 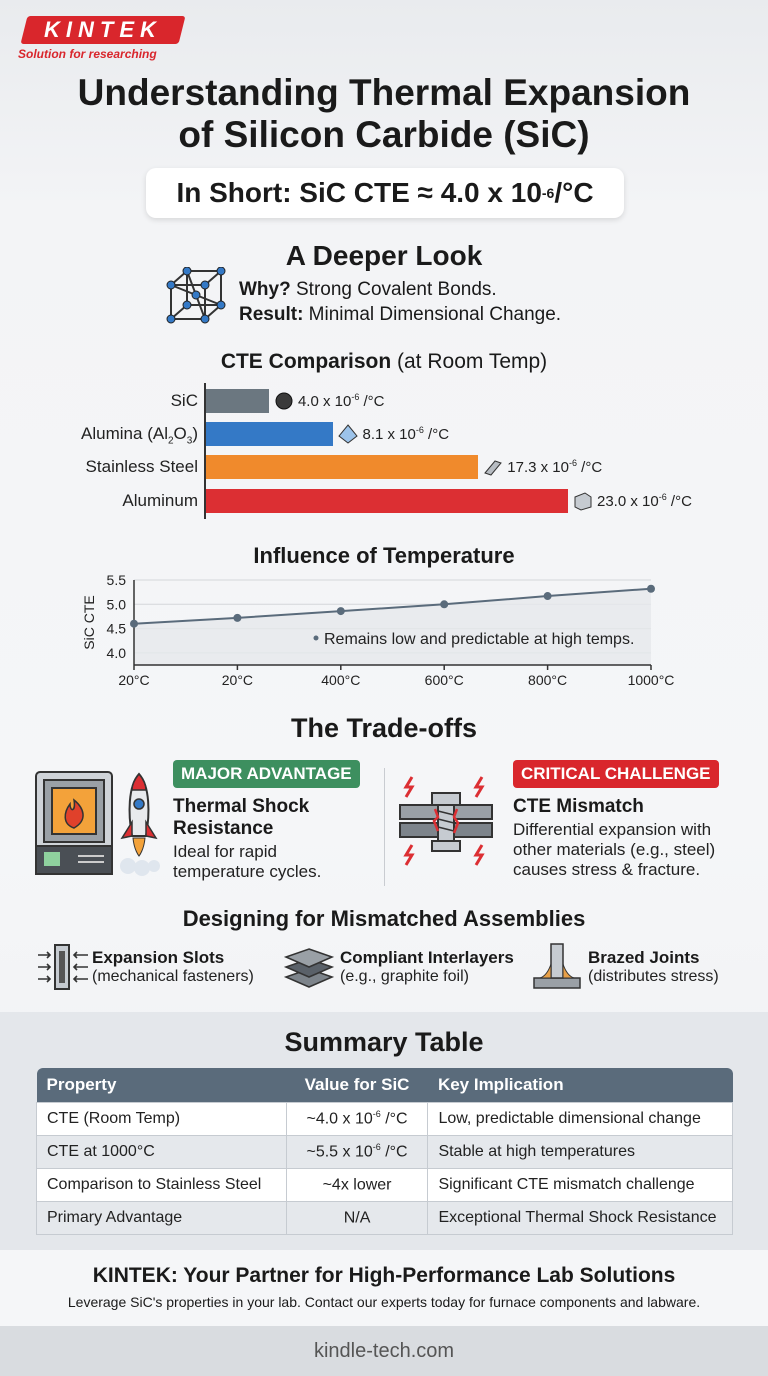 What do you see at coordinates (89, 622) in the screenshot?
I see `y-axis-label: SiC CTE` at bounding box center [89, 622].